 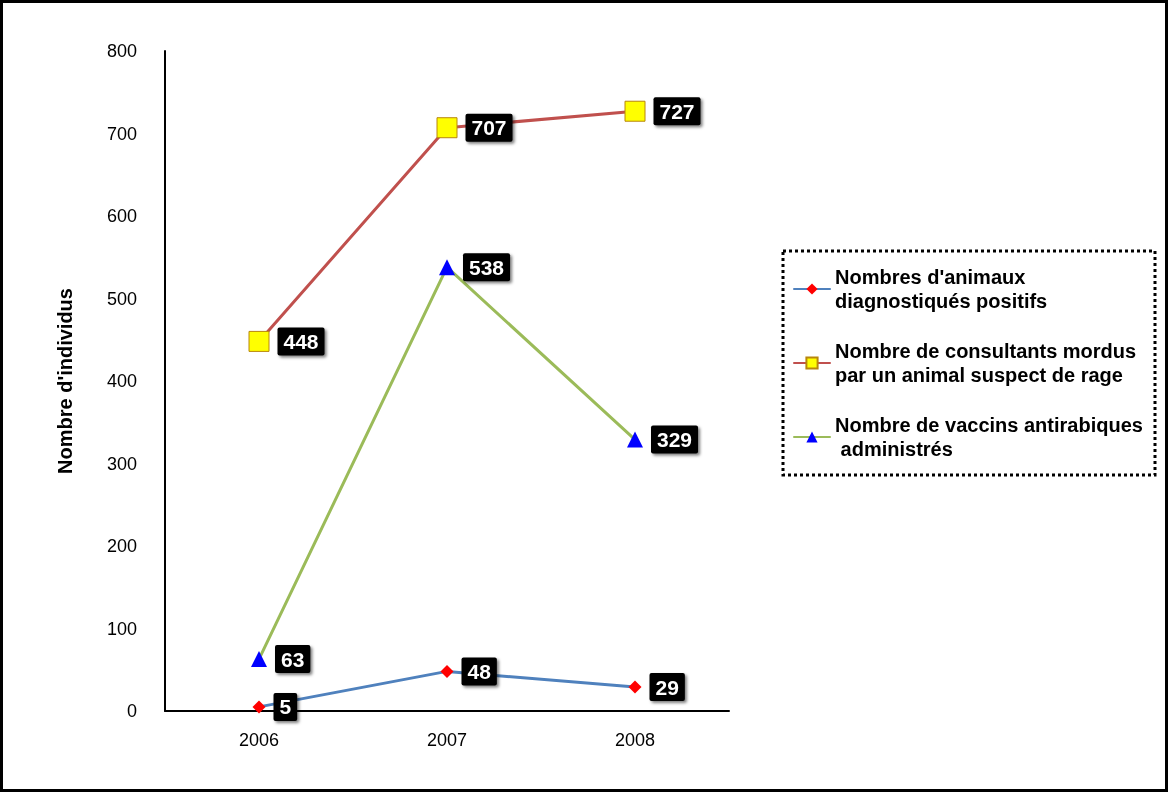 I want to click on y-tick-label: 0, so click(x=131, y=711).